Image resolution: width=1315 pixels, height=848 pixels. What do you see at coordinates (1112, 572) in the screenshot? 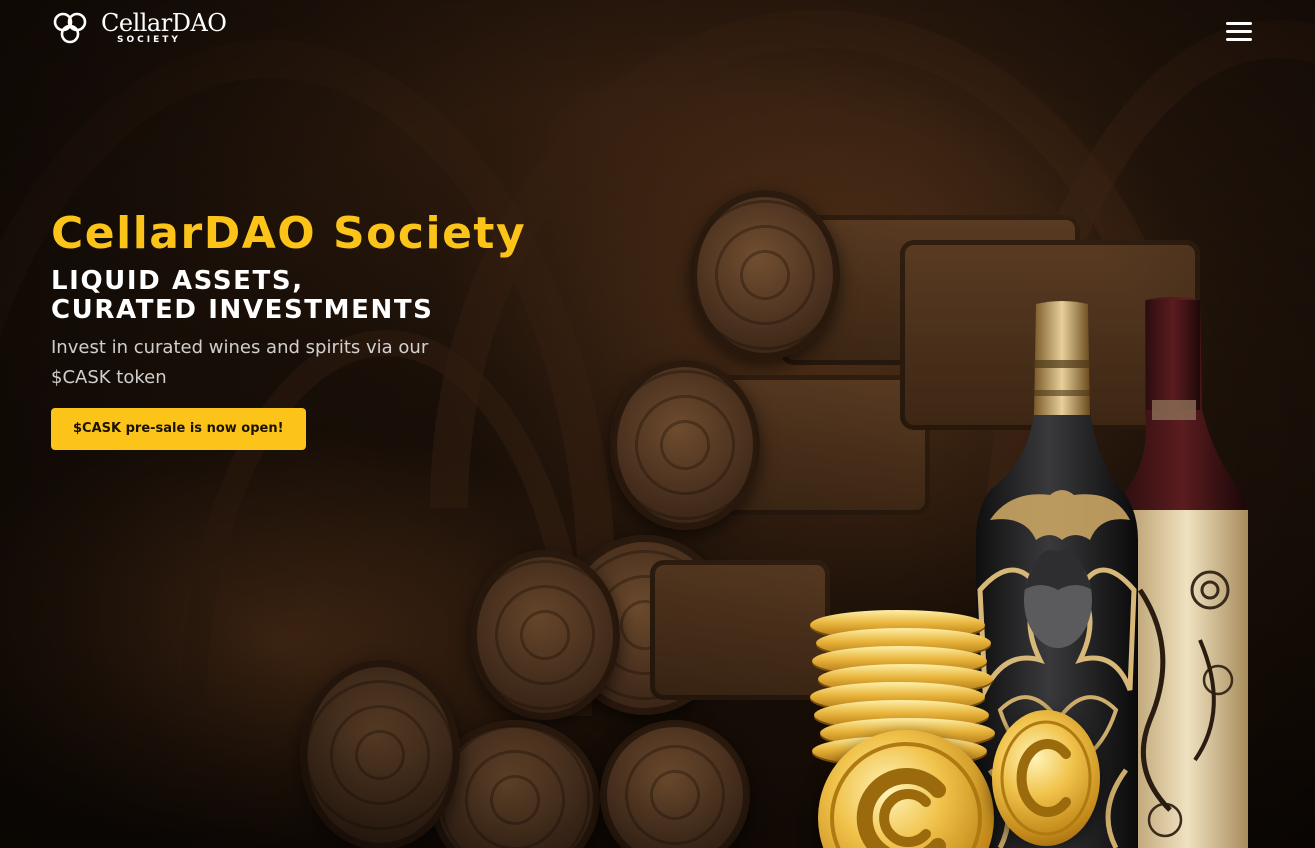
I see `wine-bottles-icon` at bounding box center [1112, 572].